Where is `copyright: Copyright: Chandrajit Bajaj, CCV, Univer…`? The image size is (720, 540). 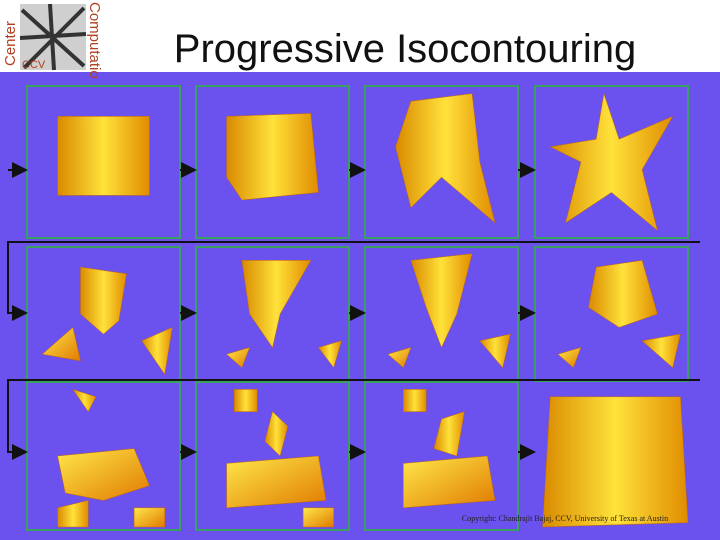 copyright: Copyright: Chandrajit Bajaj, CCV, Univer… is located at coordinates (565, 518).